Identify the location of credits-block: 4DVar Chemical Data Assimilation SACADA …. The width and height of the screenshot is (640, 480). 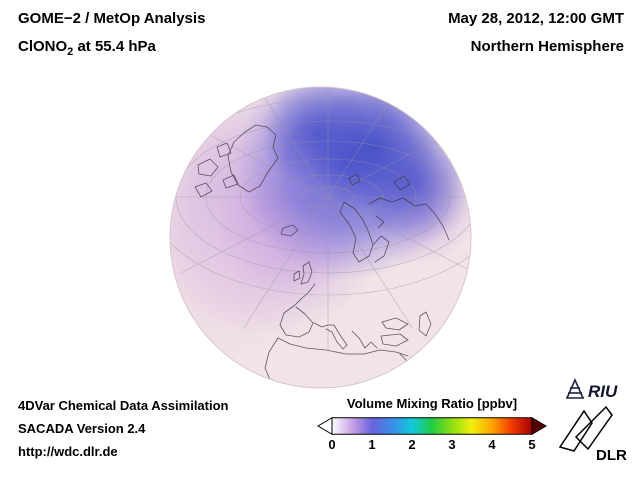
(123, 428).